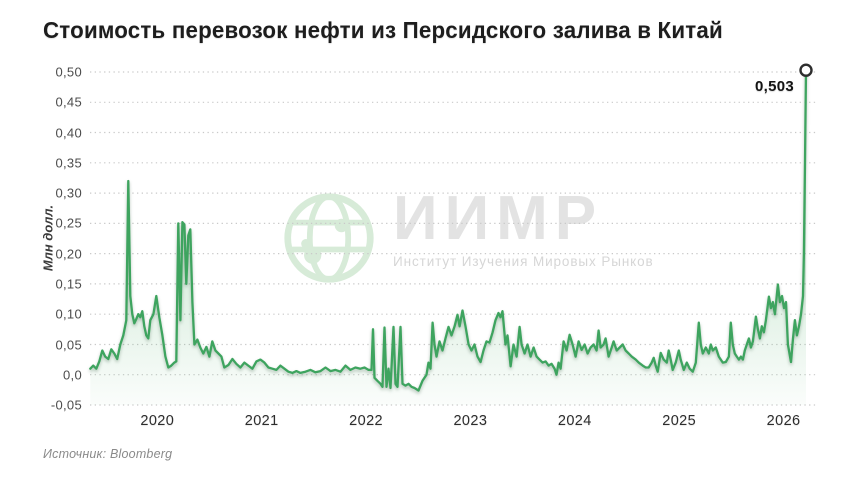  I want to click on x-tick-label: 2023, so click(470, 421).